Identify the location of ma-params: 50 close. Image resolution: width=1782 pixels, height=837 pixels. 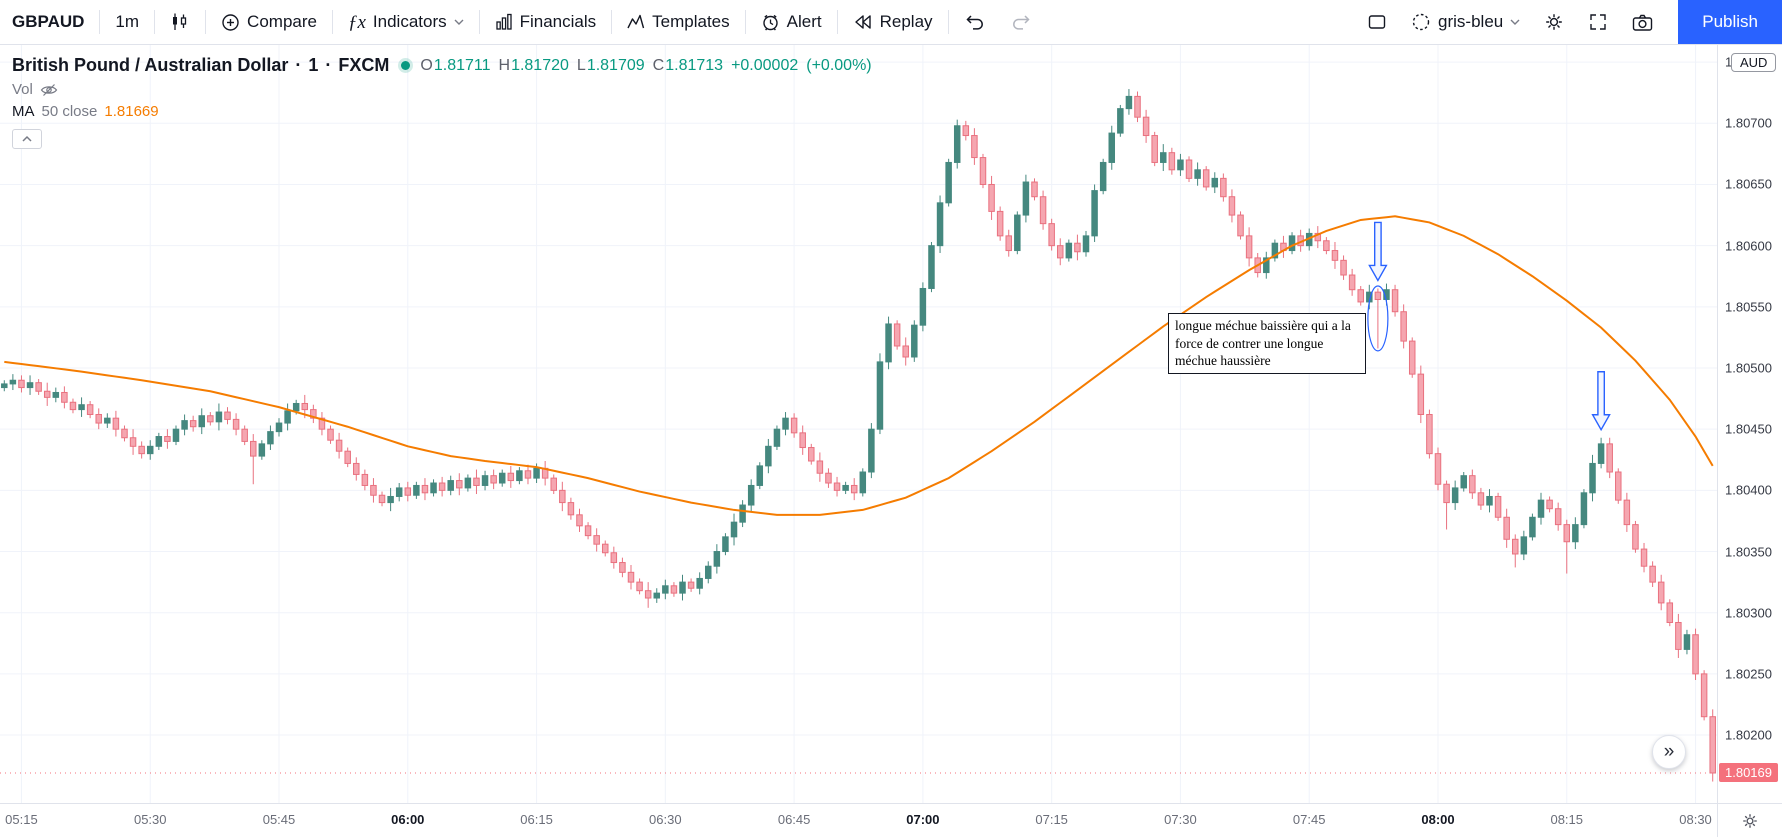
(69, 111).